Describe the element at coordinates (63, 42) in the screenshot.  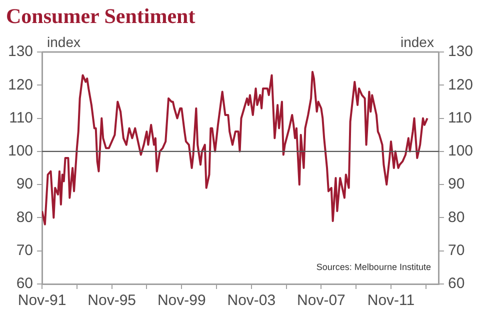
I see `y-axis-title: index` at that location.